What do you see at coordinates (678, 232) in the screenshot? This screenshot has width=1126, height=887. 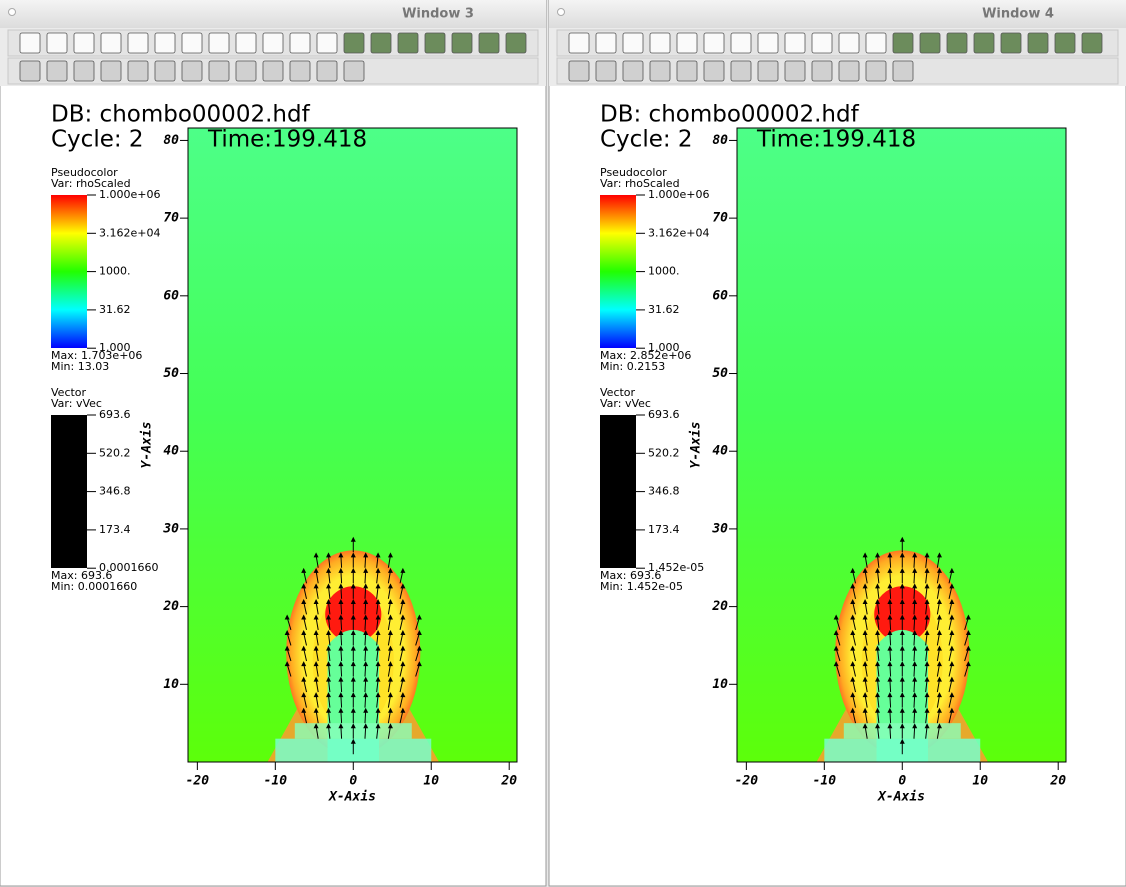 I see `legend-label: 3.162e+04` at bounding box center [678, 232].